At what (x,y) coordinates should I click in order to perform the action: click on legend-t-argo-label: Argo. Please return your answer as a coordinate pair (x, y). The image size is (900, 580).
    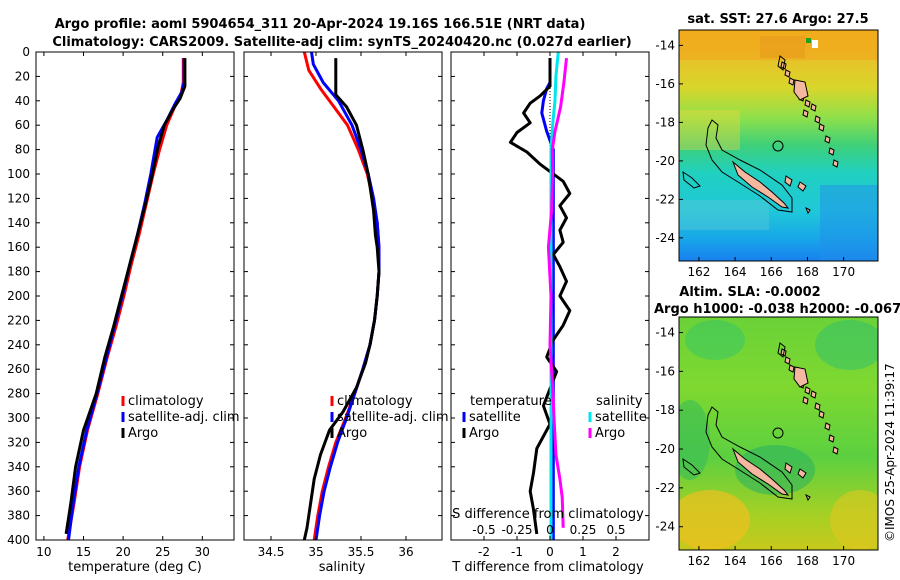
    Looking at the image, I should click on (484, 433).